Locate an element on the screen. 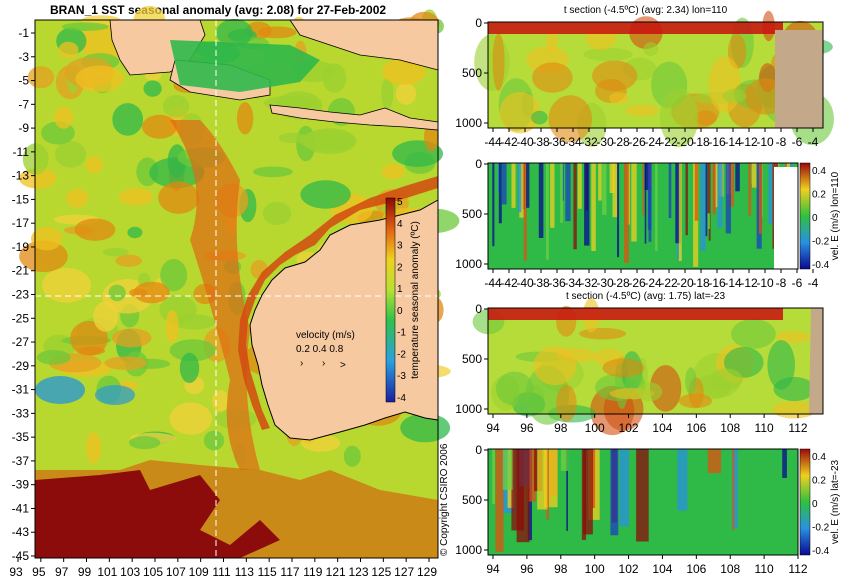  lat-tick-label: -5 is located at coordinates (23, 81).